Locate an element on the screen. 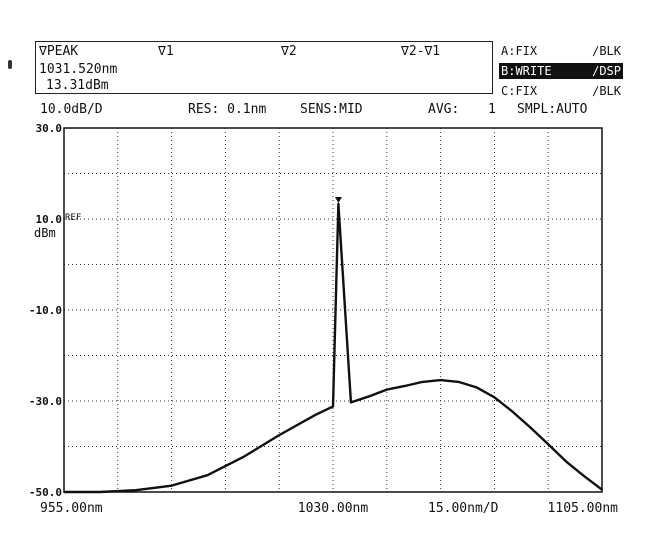 This screenshot has width=658, height=537. x-stop-label: 1105.00nm is located at coordinates (583, 508).